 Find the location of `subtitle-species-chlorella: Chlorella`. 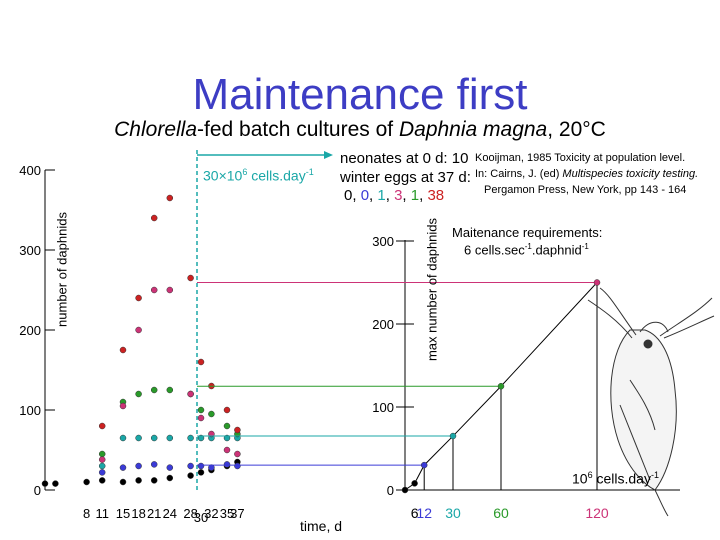

subtitle-species-chlorella: Chlorella is located at coordinates (156, 129).